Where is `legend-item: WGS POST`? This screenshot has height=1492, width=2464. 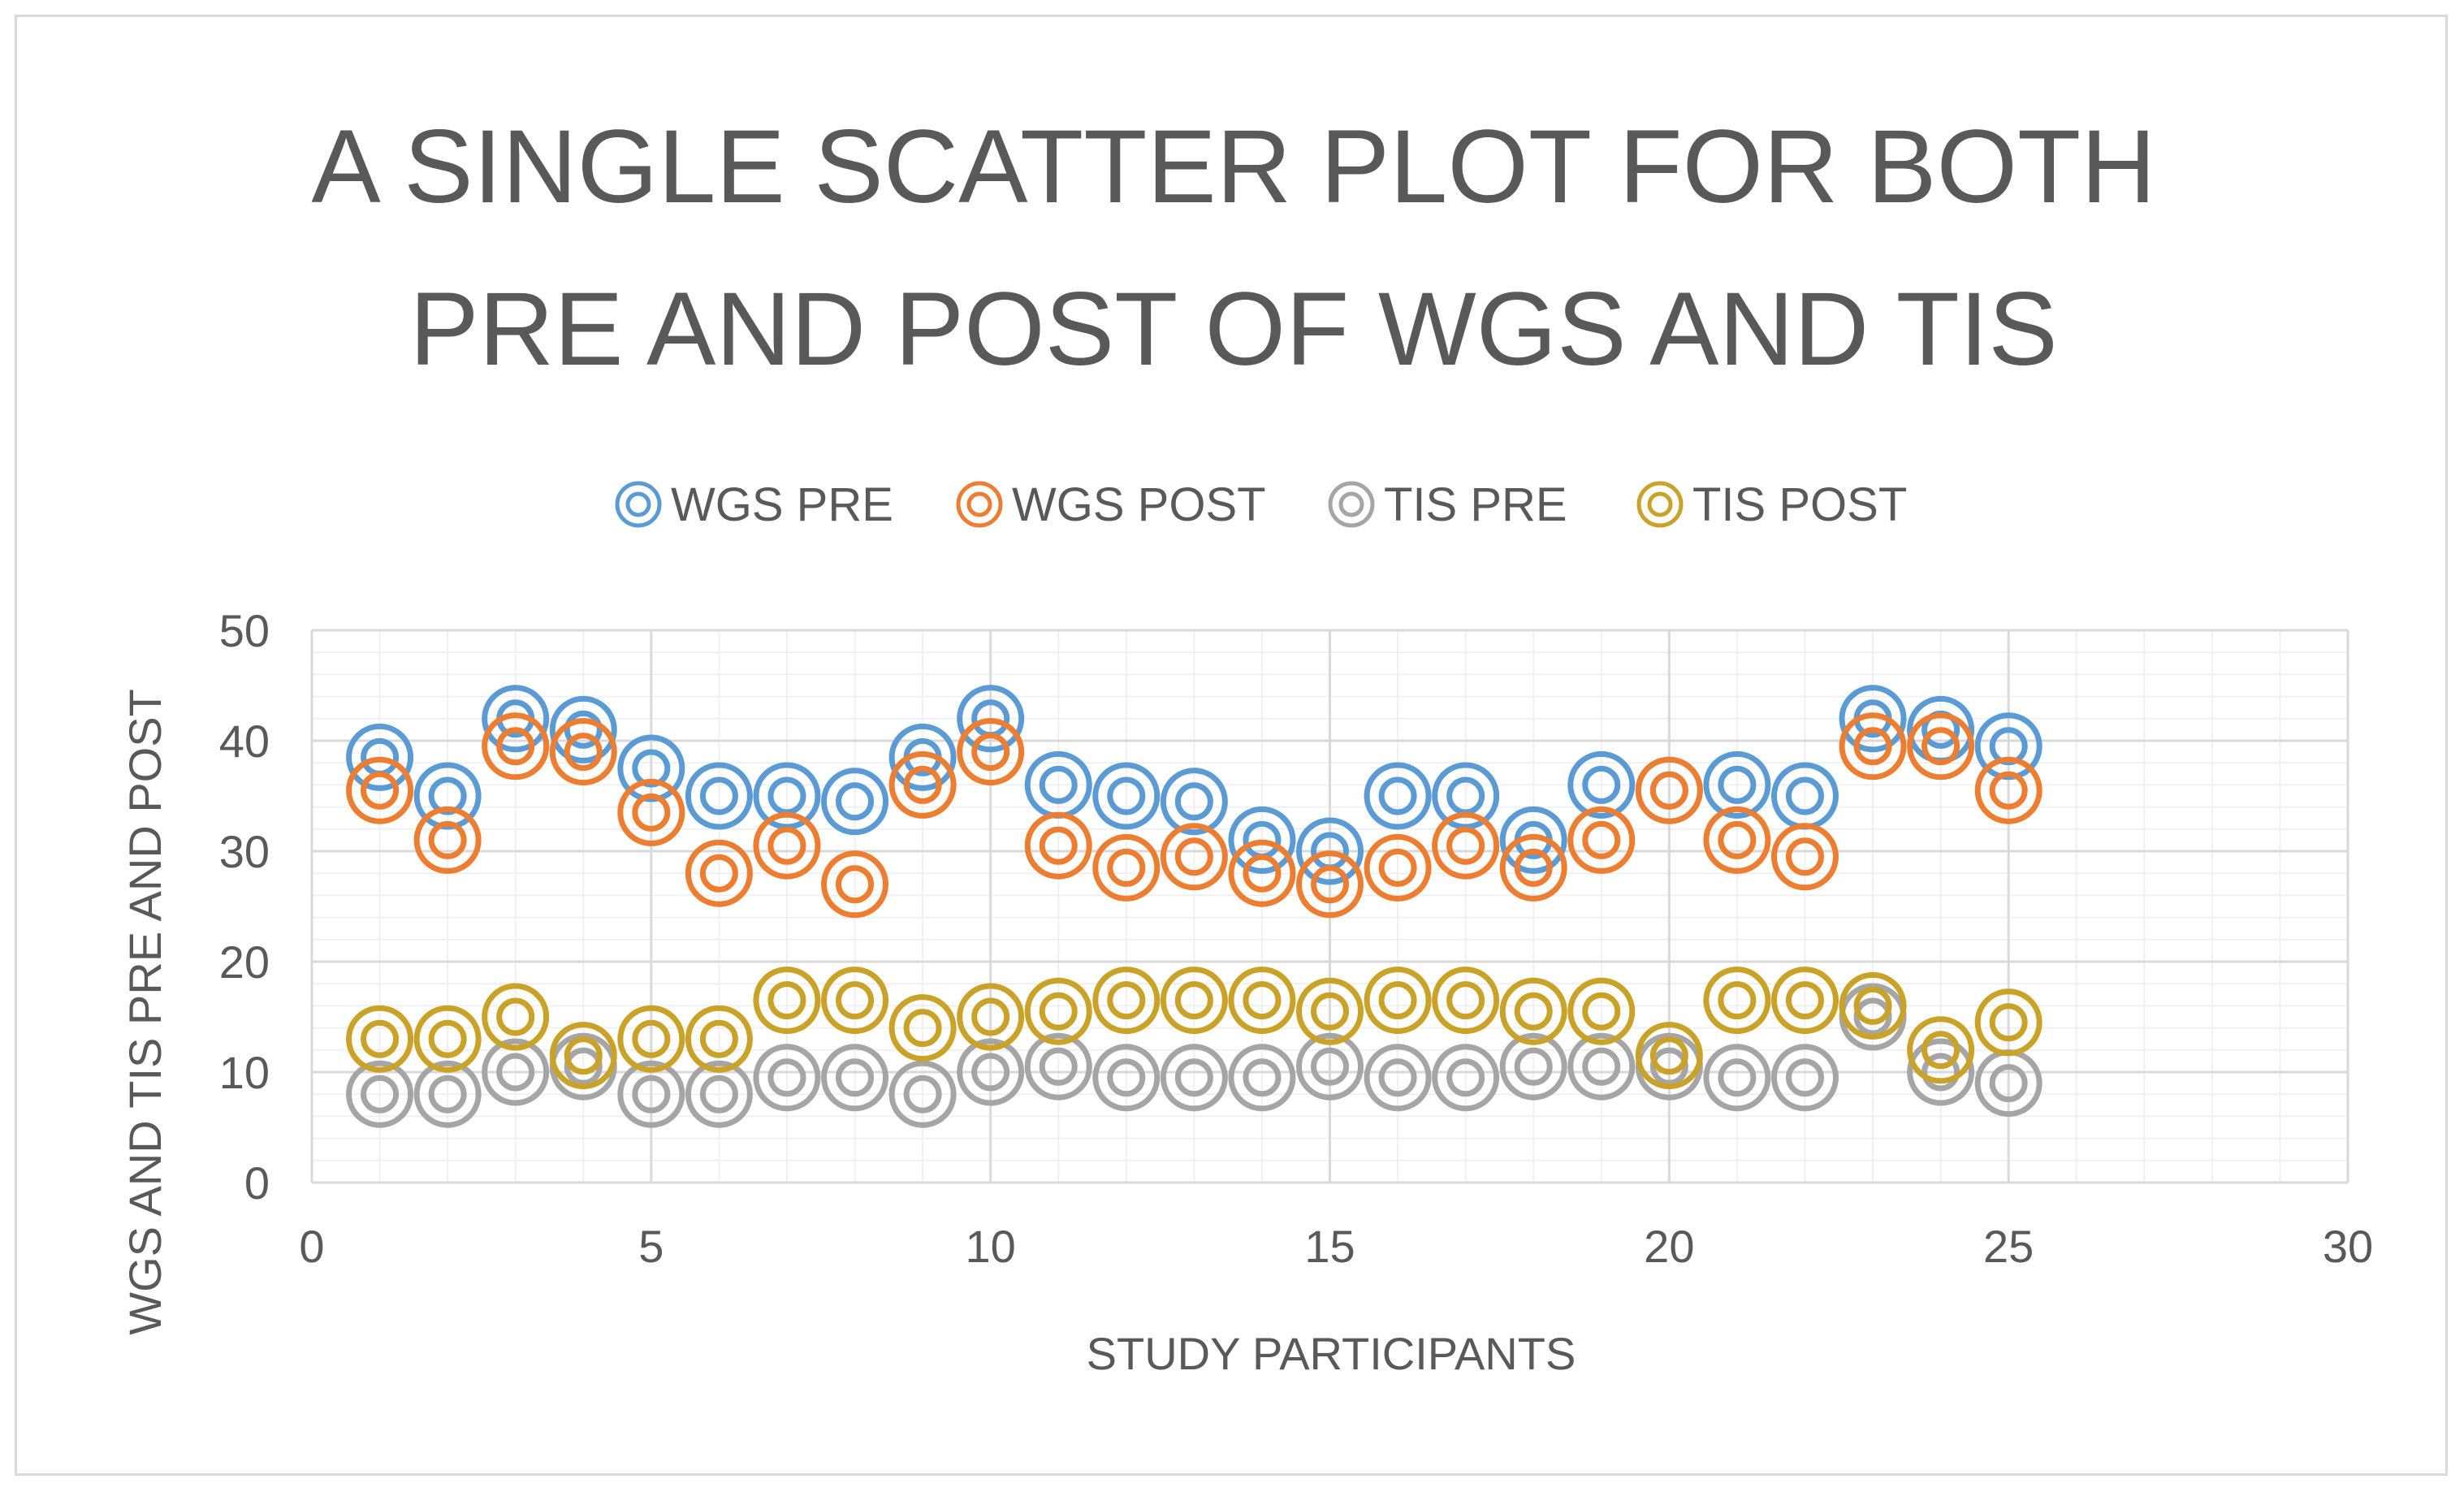
legend-item: WGS POST is located at coordinates (1111, 504).